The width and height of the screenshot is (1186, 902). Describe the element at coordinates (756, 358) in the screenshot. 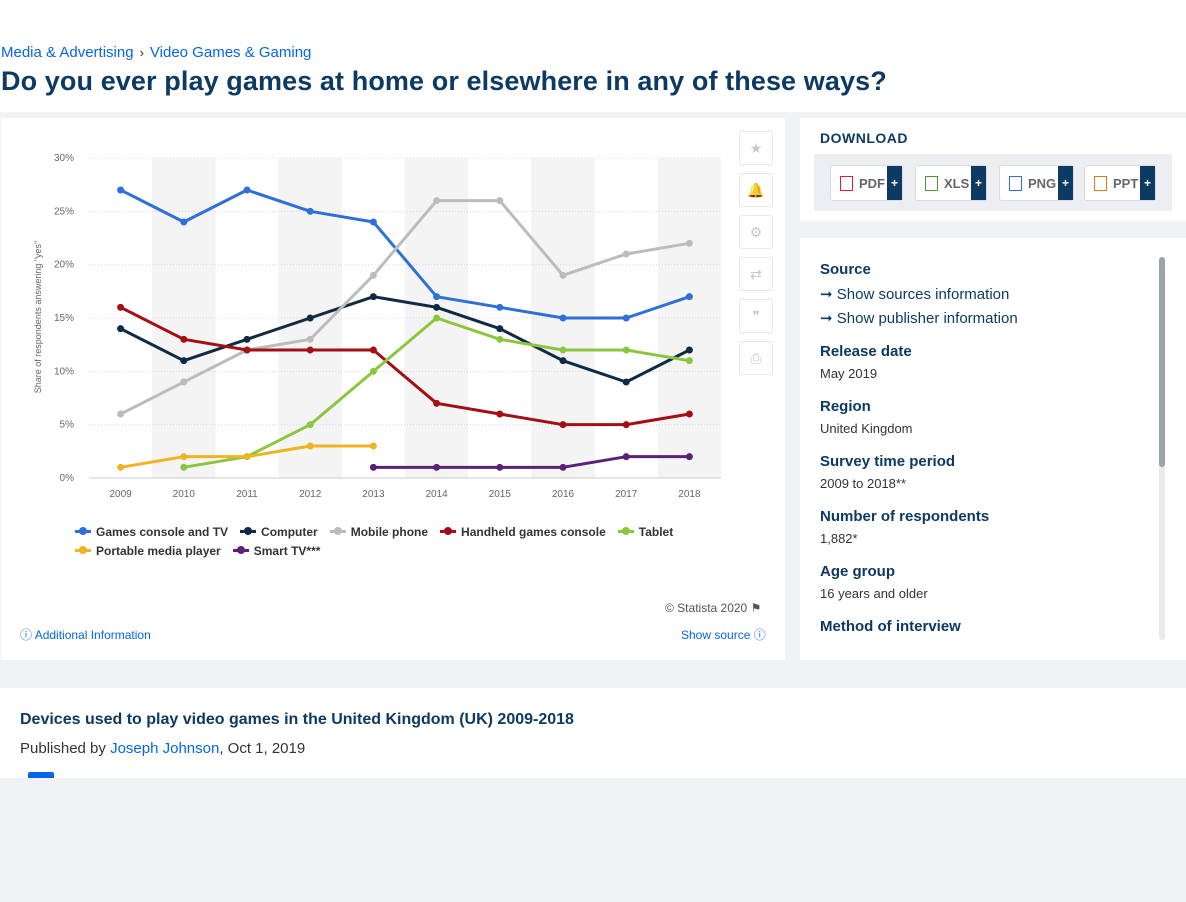

I see `print-icon: ⎙` at that location.